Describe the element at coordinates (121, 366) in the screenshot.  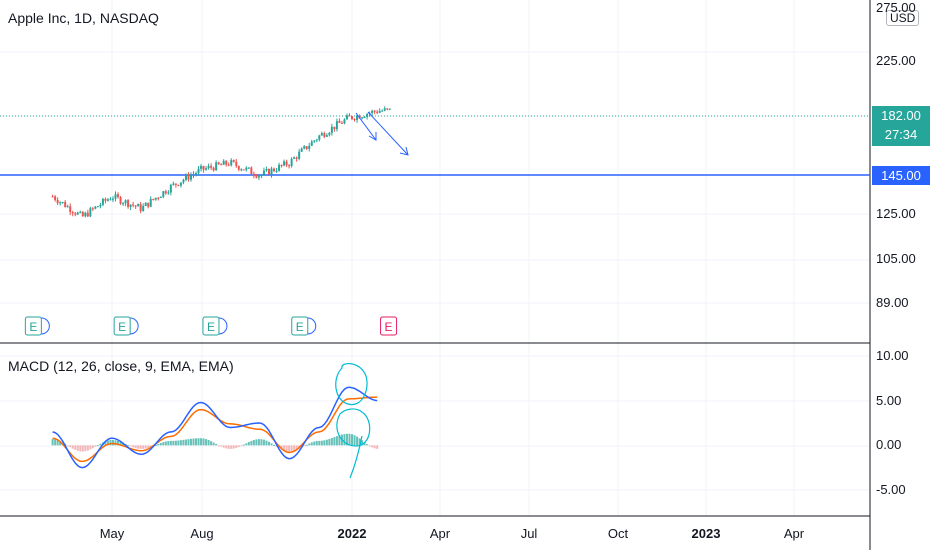
I see `macd-indicator-title: MACD (12, 26, close, 9, EMA, EMA)` at that location.